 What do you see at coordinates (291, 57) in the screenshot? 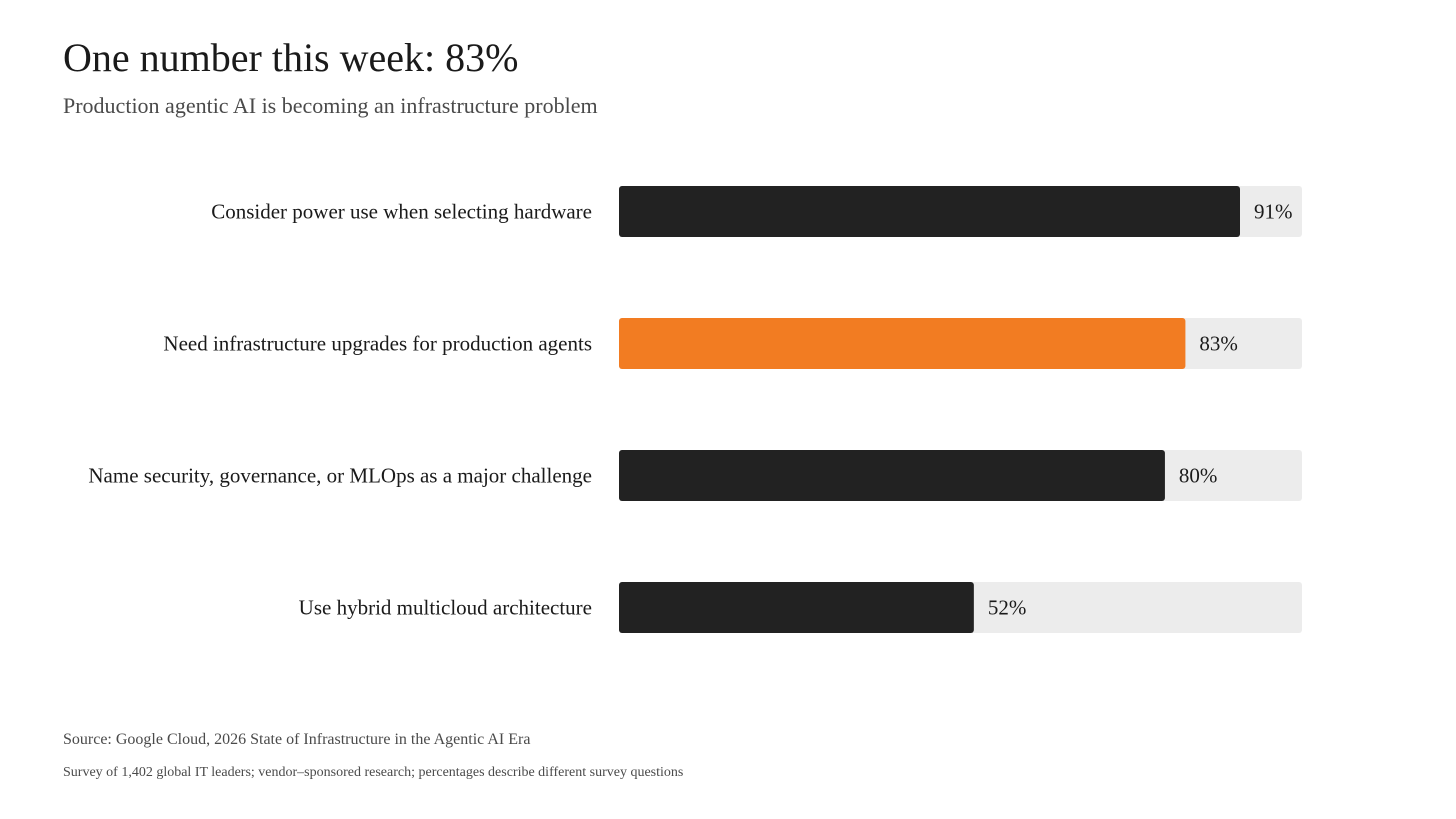
I see `chart-title: One number this week: 83%` at bounding box center [291, 57].